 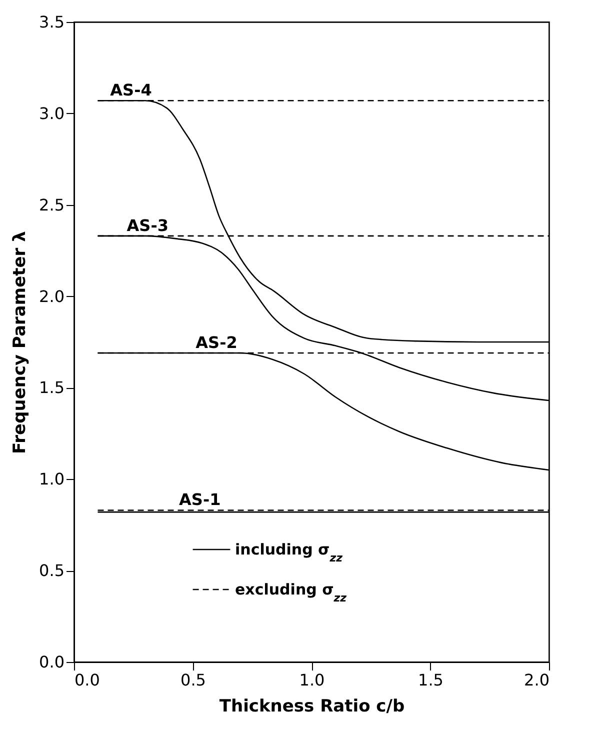 What do you see at coordinates (147, 225) in the screenshot?
I see `annotation: AS-3` at bounding box center [147, 225].